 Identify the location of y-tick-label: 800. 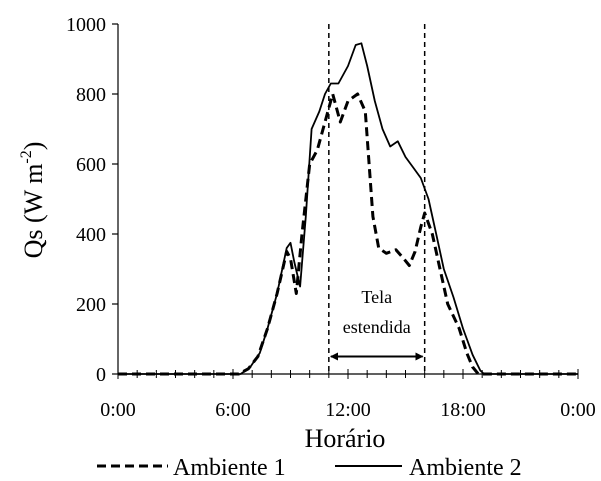
(91, 95).